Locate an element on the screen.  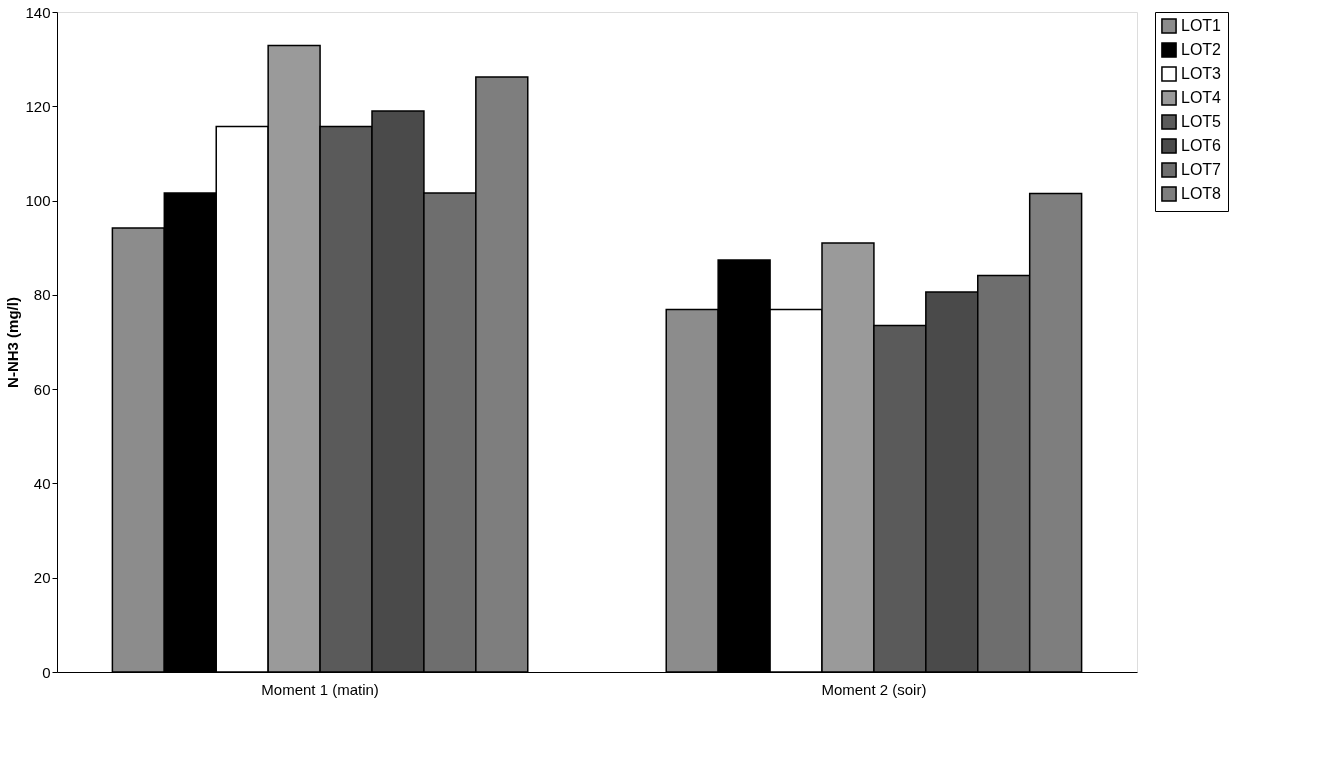
legend-label: LOT6 is located at coordinates (1201, 145).